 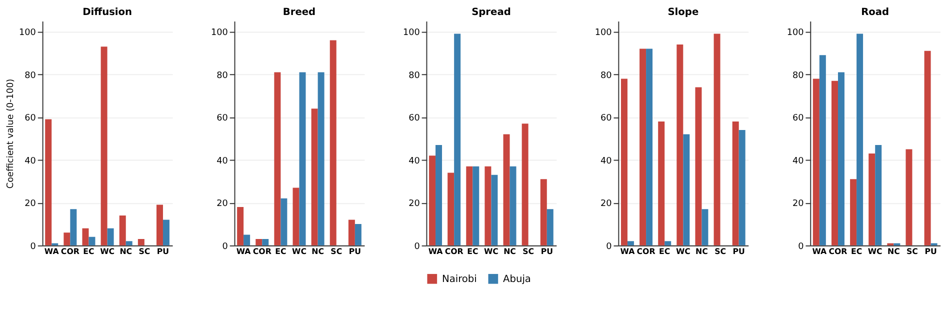 I want to click on y-axis-title: Coefficient value (0-100), so click(x=11, y=133).